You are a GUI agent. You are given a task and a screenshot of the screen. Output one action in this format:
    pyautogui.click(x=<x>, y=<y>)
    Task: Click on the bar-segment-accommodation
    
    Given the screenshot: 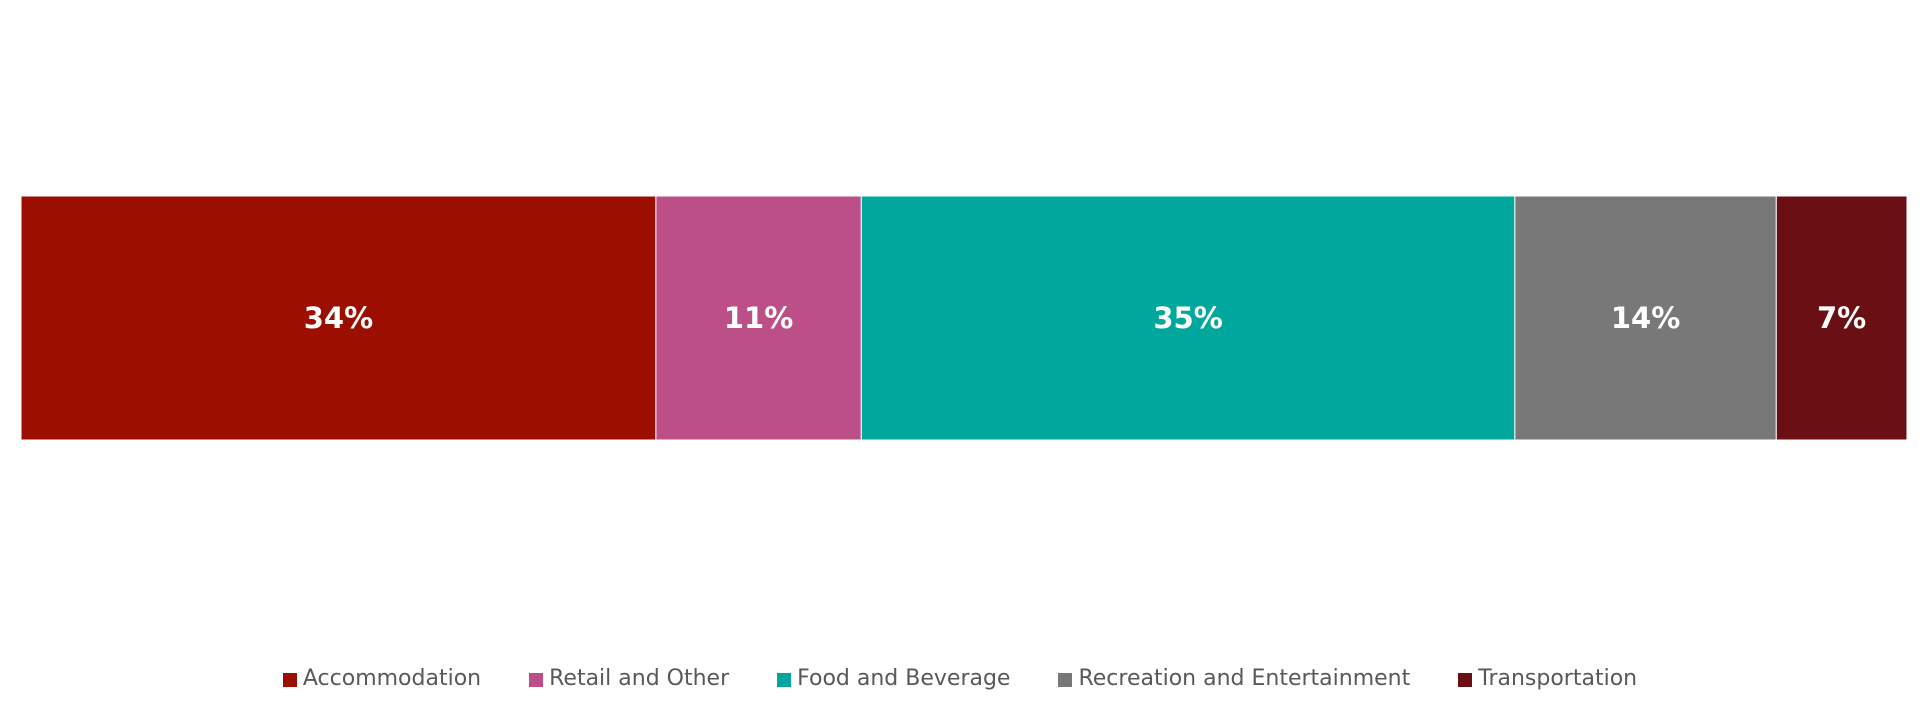 What is the action you would take?
    pyautogui.click(x=338, y=318)
    